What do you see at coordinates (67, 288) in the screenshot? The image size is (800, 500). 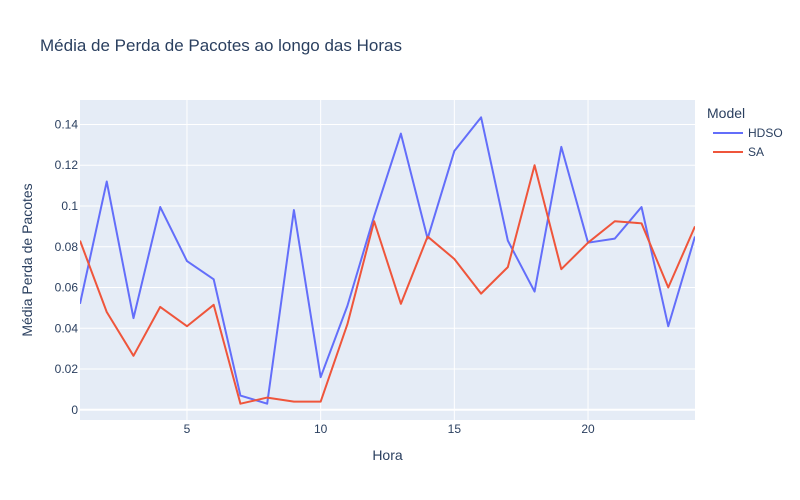 I see `y-tick-label: 0.06` at bounding box center [67, 288].